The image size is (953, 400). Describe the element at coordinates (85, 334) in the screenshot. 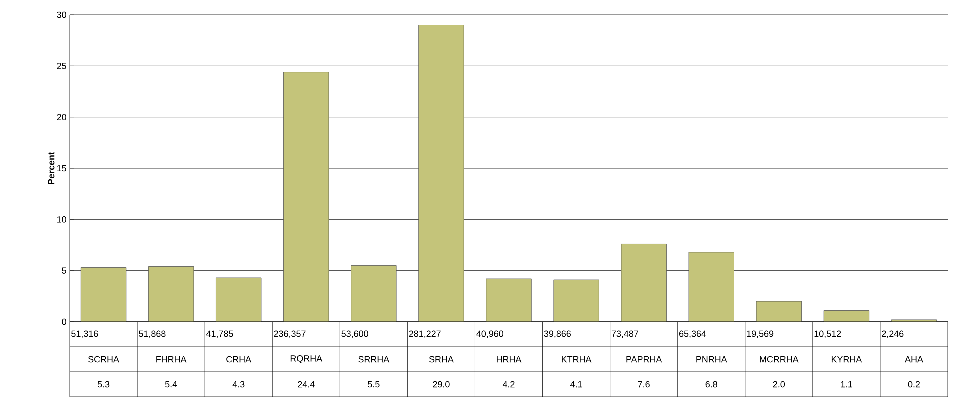

I see `text: 51,316` at that location.